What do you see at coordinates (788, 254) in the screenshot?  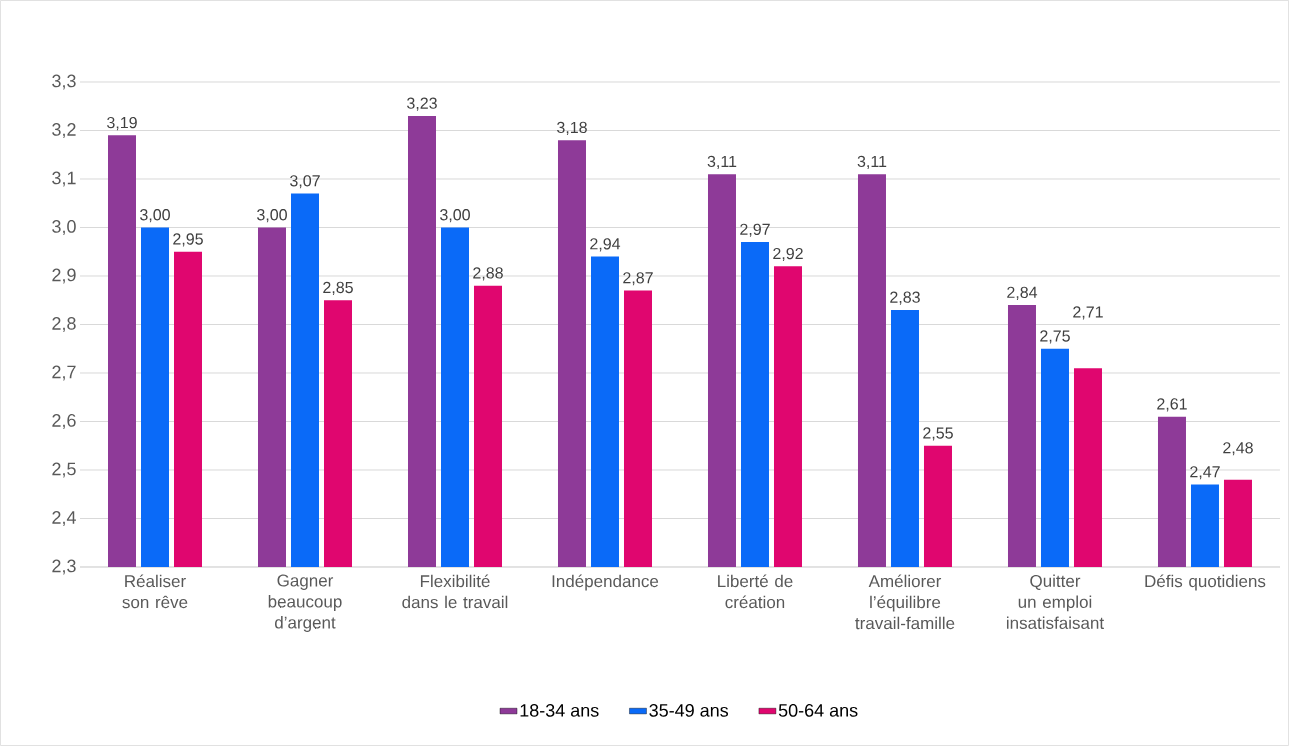 I see `data-label: 2,92` at bounding box center [788, 254].